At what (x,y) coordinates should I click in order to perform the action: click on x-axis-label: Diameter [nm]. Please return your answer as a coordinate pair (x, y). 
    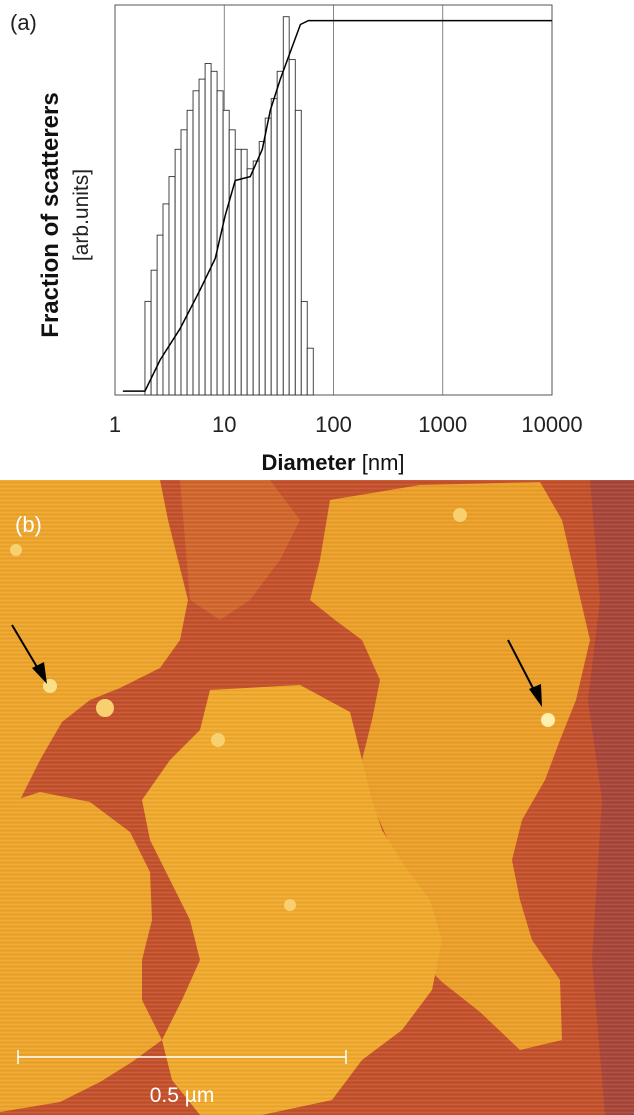
    Looking at the image, I should click on (332, 462).